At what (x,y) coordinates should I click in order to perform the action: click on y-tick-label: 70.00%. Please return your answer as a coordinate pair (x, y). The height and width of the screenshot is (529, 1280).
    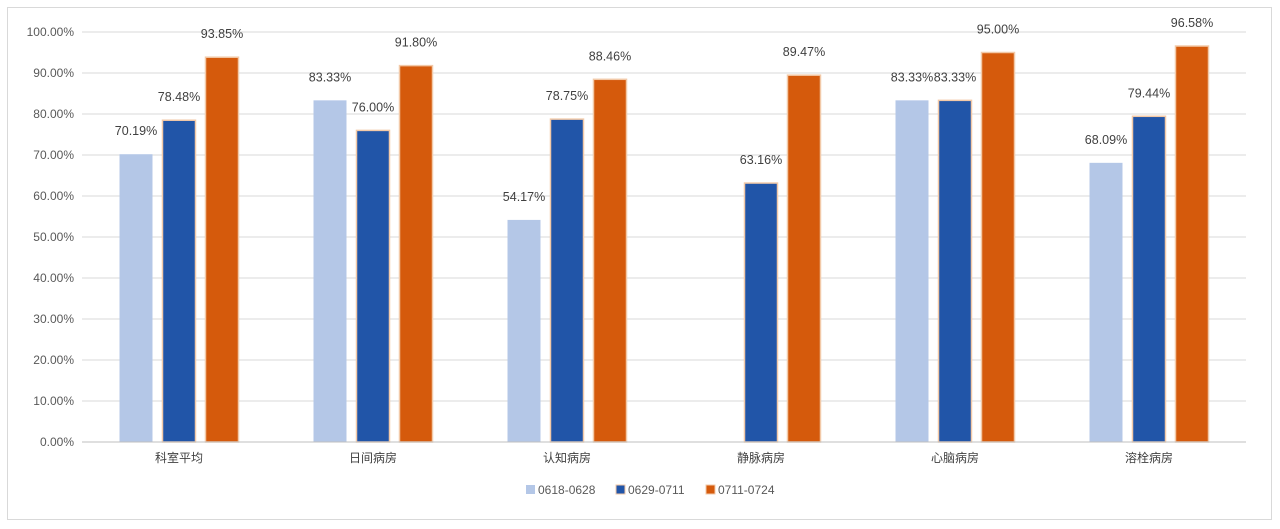
    Looking at the image, I should click on (53, 155).